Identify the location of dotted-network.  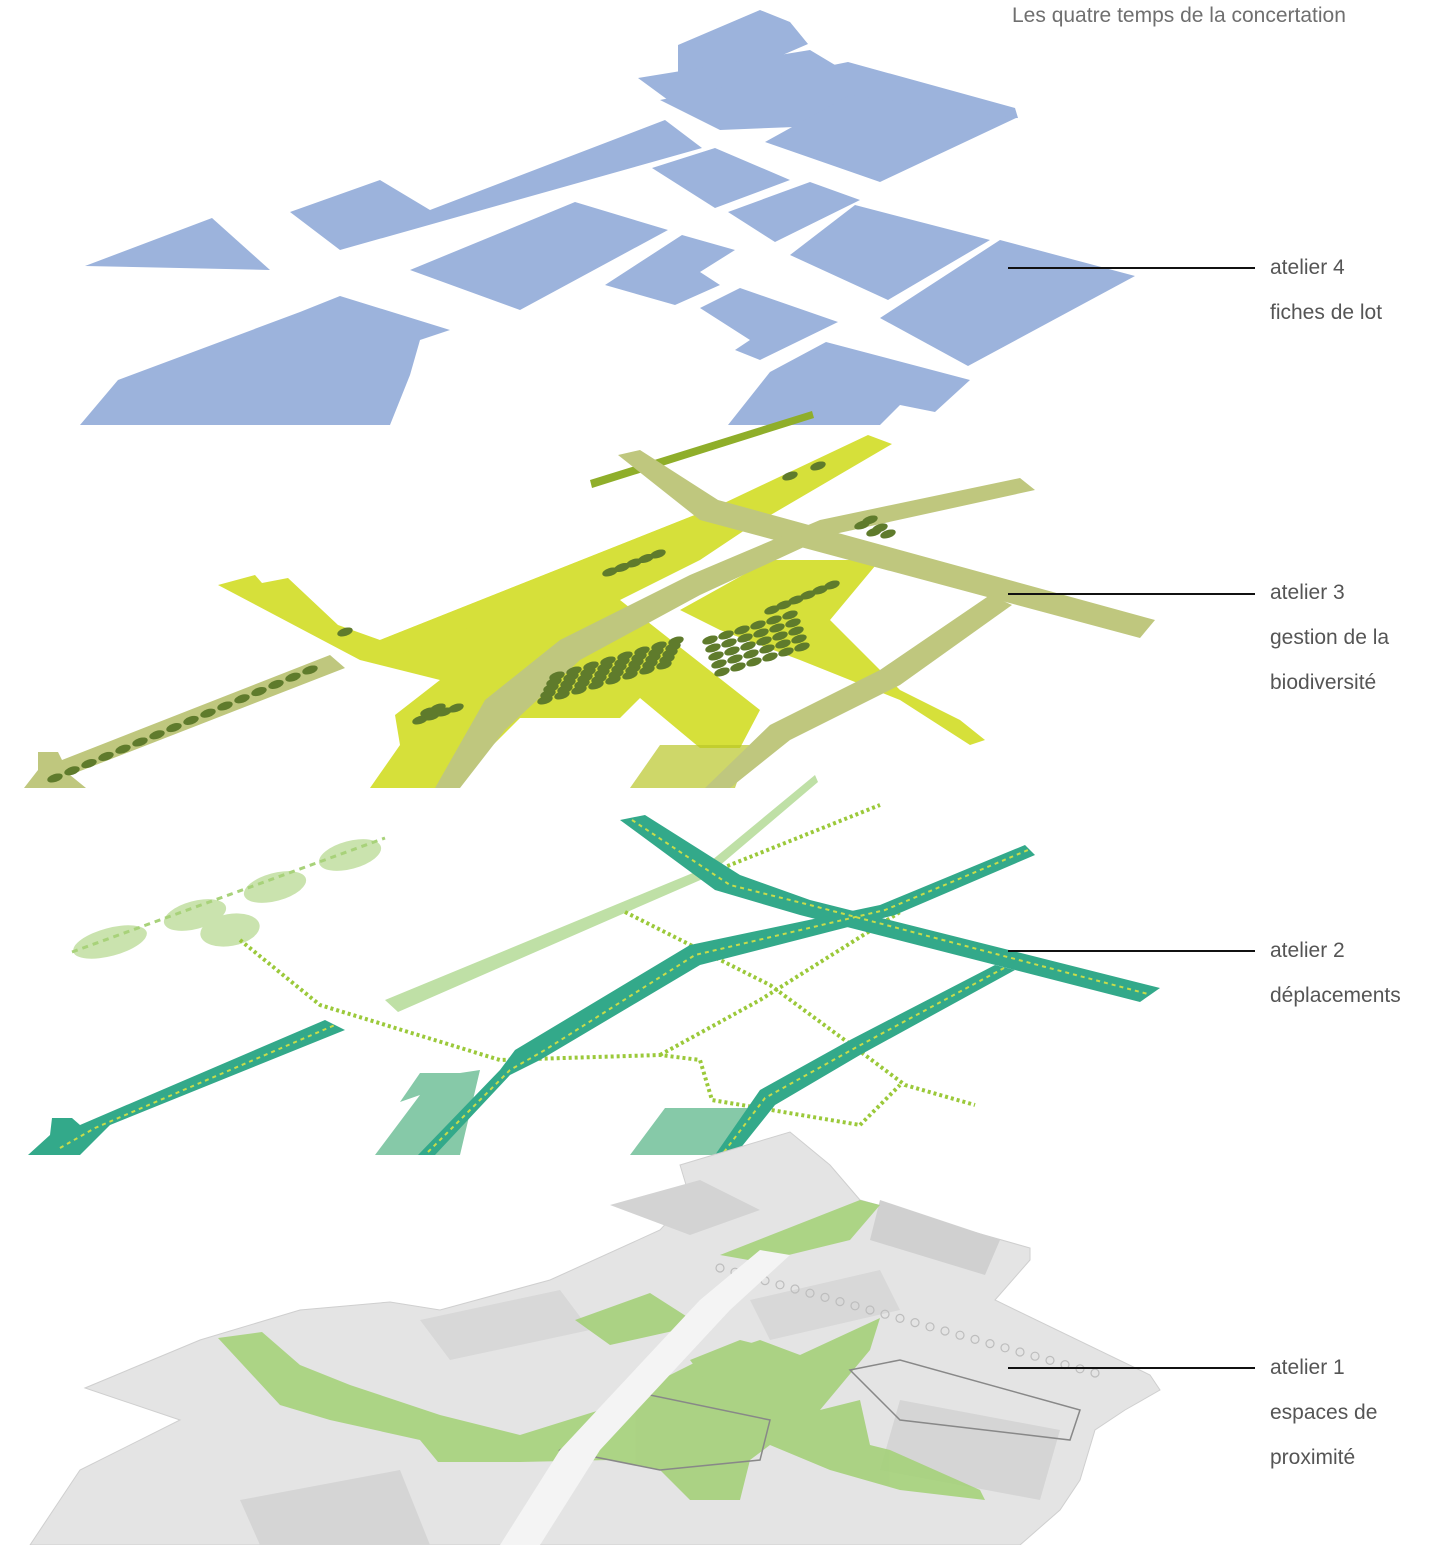
(607, 965).